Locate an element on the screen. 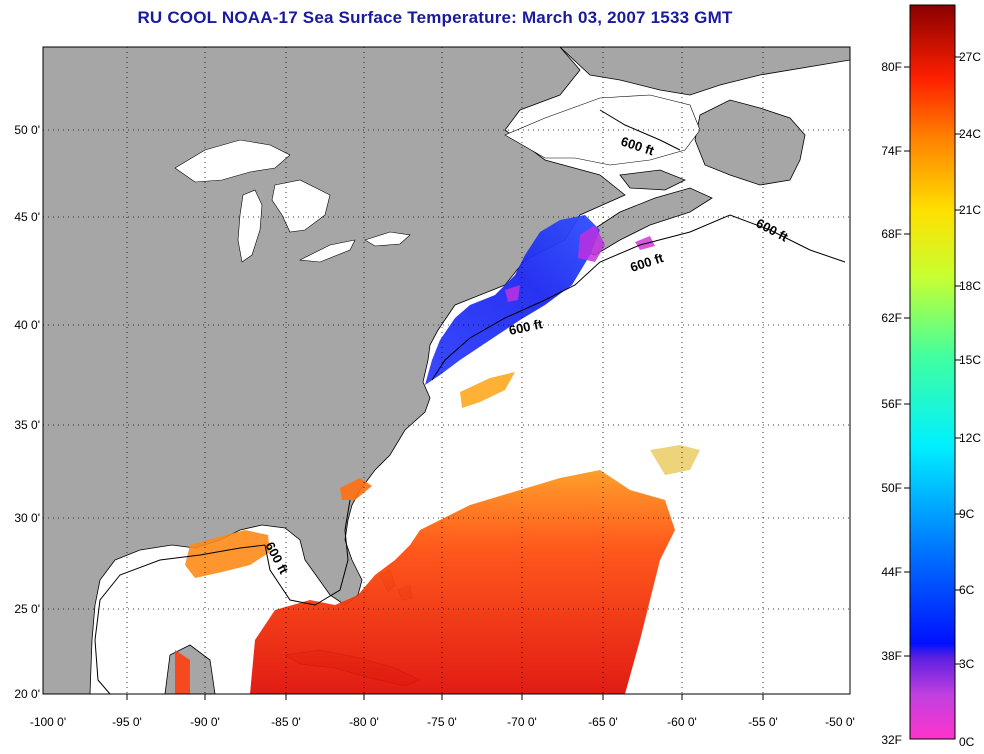 The image size is (984, 754). cb-c-label: 27C is located at coordinates (970, 57).